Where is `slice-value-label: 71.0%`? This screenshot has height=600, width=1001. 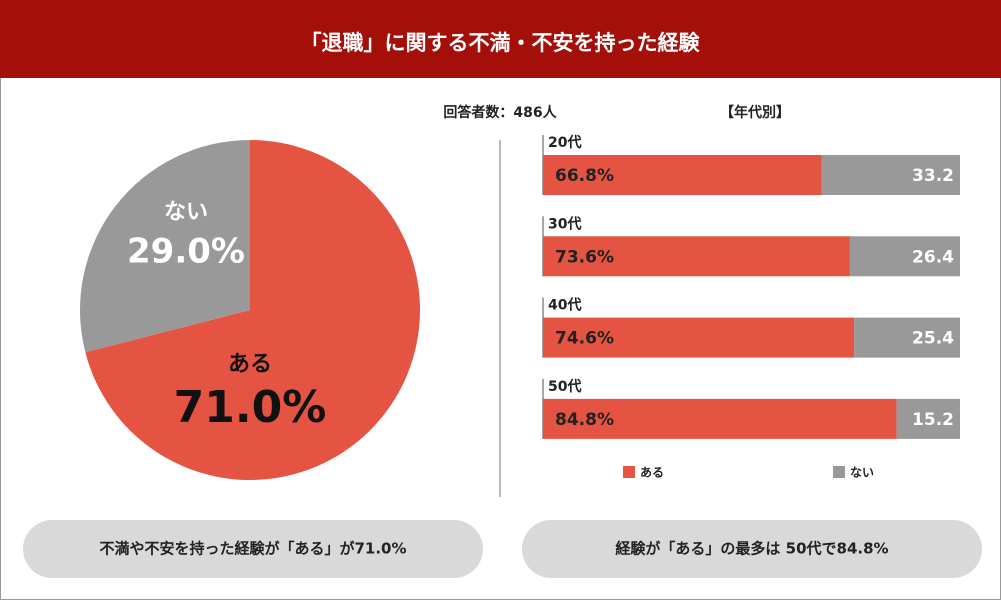
slice-value-label: 71.0% is located at coordinates (250, 407).